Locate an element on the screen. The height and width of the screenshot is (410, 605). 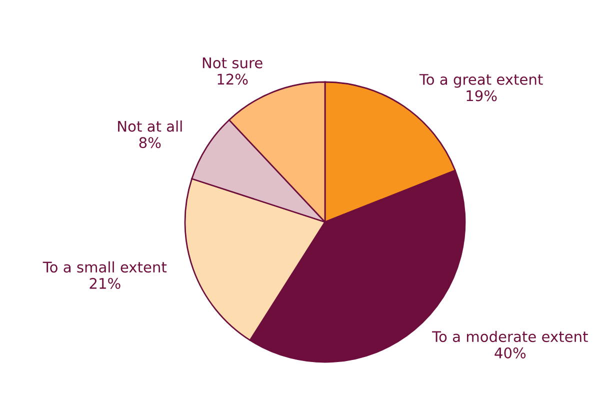
data-label: 12% is located at coordinates (233, 79).